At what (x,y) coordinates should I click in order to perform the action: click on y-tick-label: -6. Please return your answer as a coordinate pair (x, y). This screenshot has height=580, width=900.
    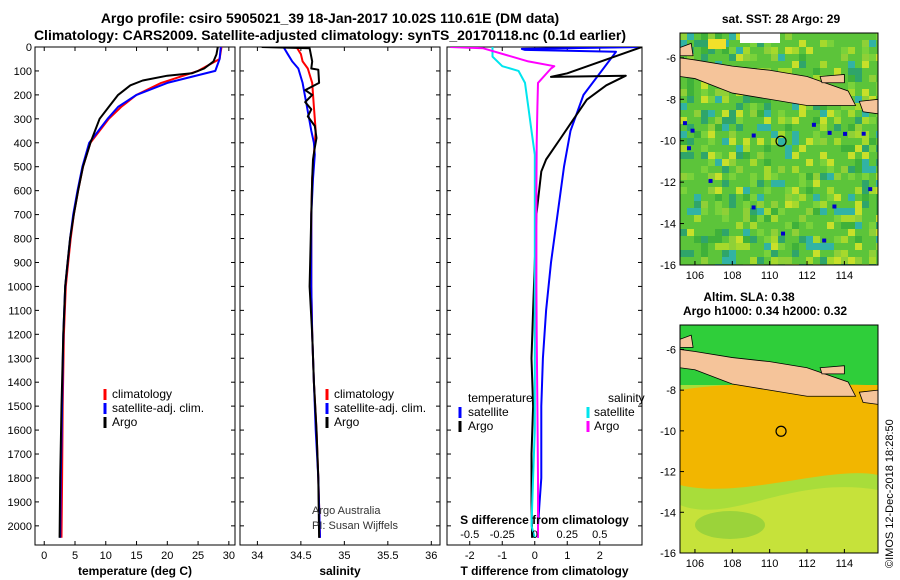
    Looking at the image, I should click on (671, 59).